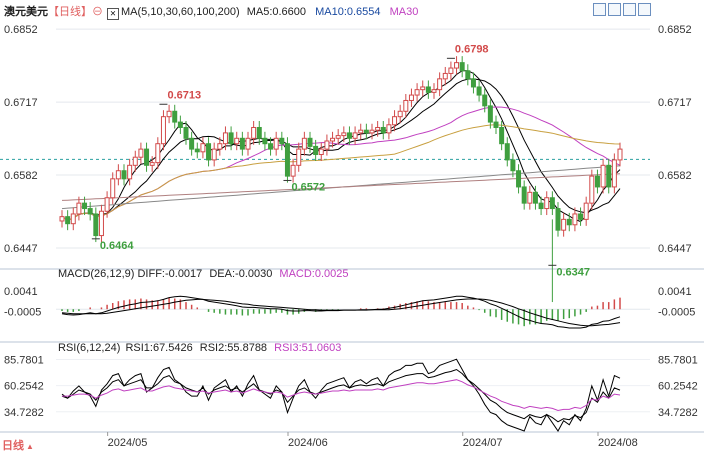 The width and height of the screenshot is (704, 457). I want to click on rsi-y-tick-left: 85.7801, so click(24, 360).